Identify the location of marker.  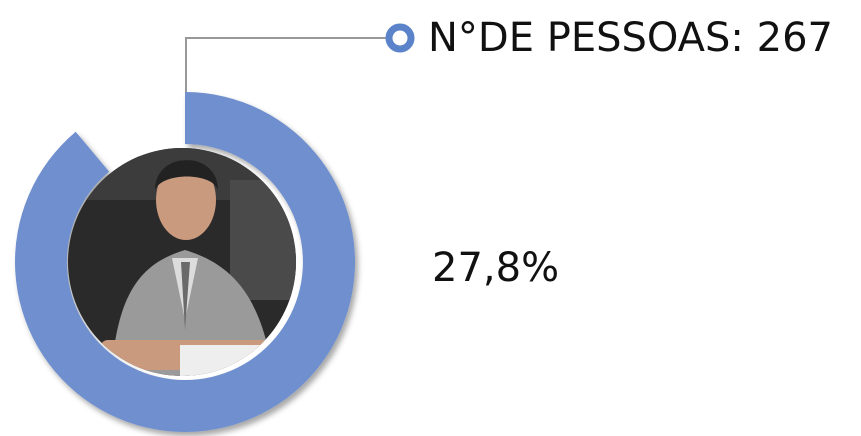
(400, 38).